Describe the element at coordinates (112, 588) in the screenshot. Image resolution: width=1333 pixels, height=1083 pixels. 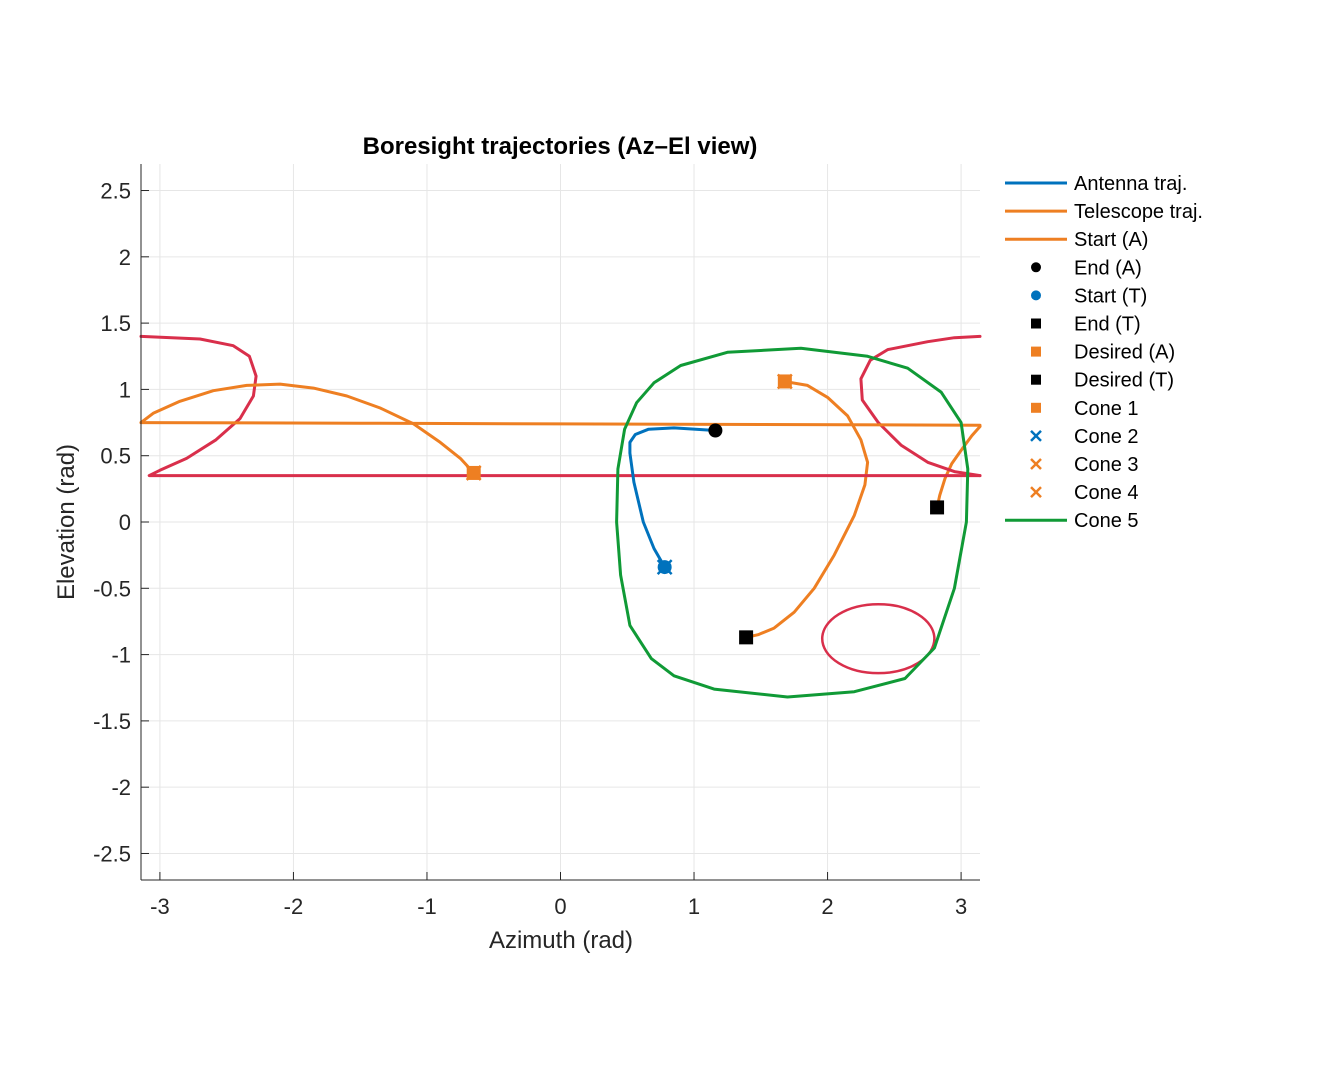
I see `y-tick-label: -0.5` at that location.